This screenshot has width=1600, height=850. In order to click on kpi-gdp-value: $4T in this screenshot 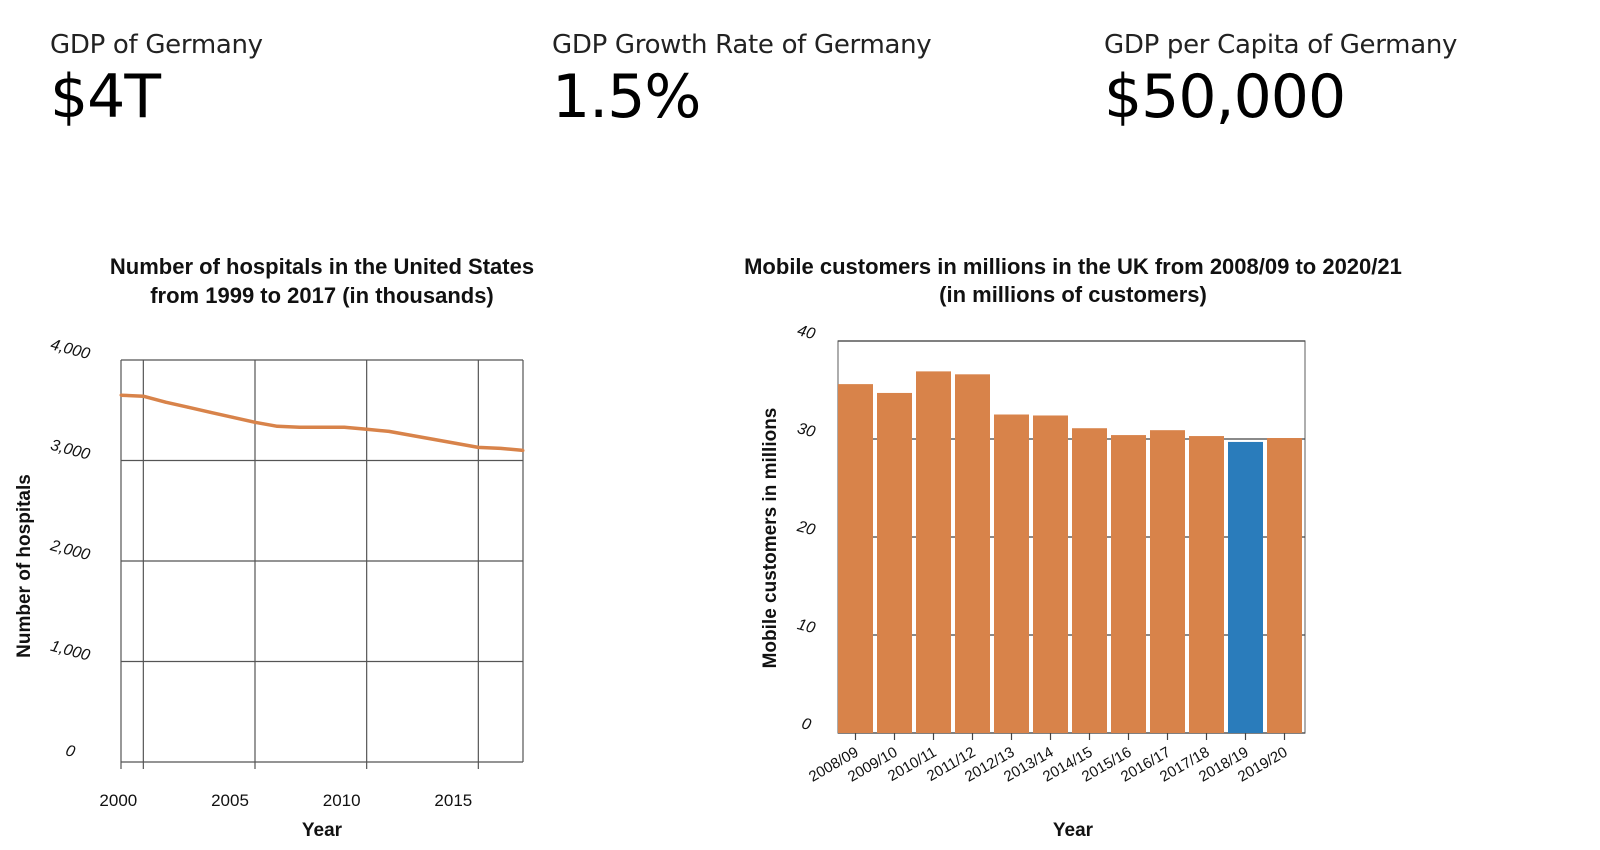, I will do `click(105, 97)`.